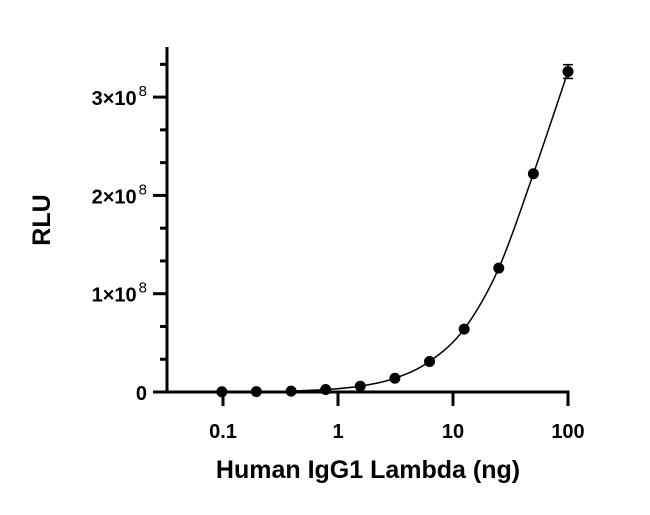 The image size is (650, 515). I want to click on x-tick-label: 100, so click(567, 432).